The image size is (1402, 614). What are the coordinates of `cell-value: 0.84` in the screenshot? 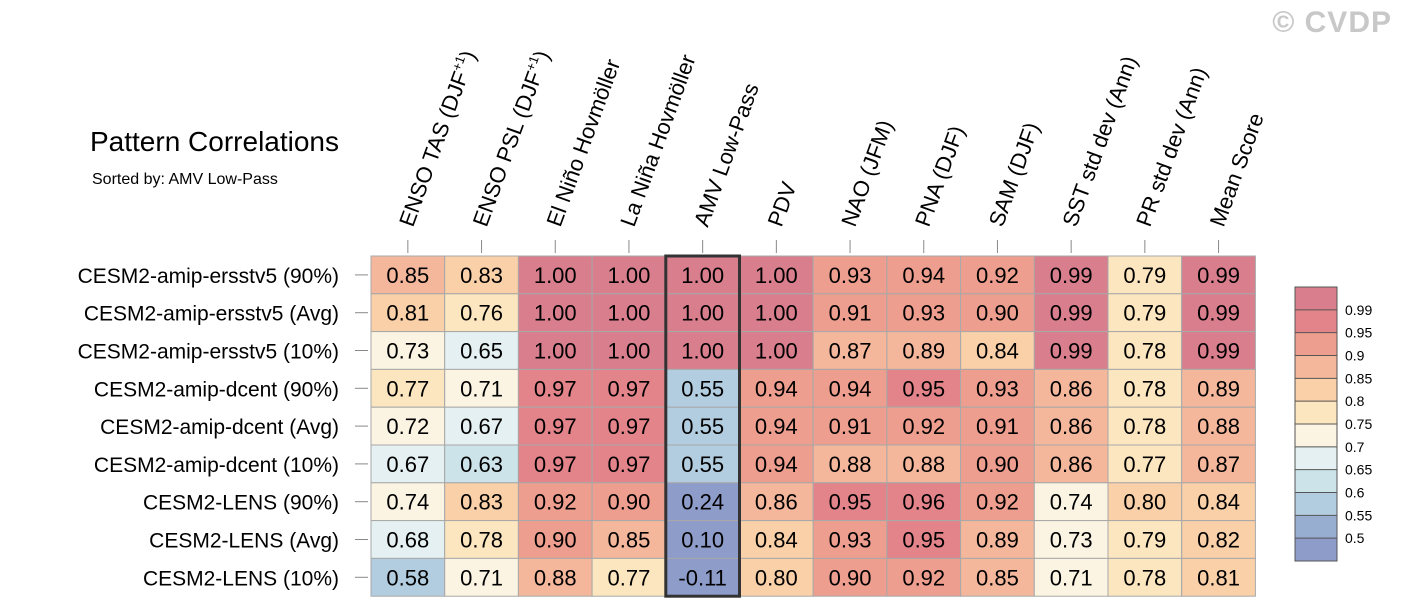 It's located at (776, 540).